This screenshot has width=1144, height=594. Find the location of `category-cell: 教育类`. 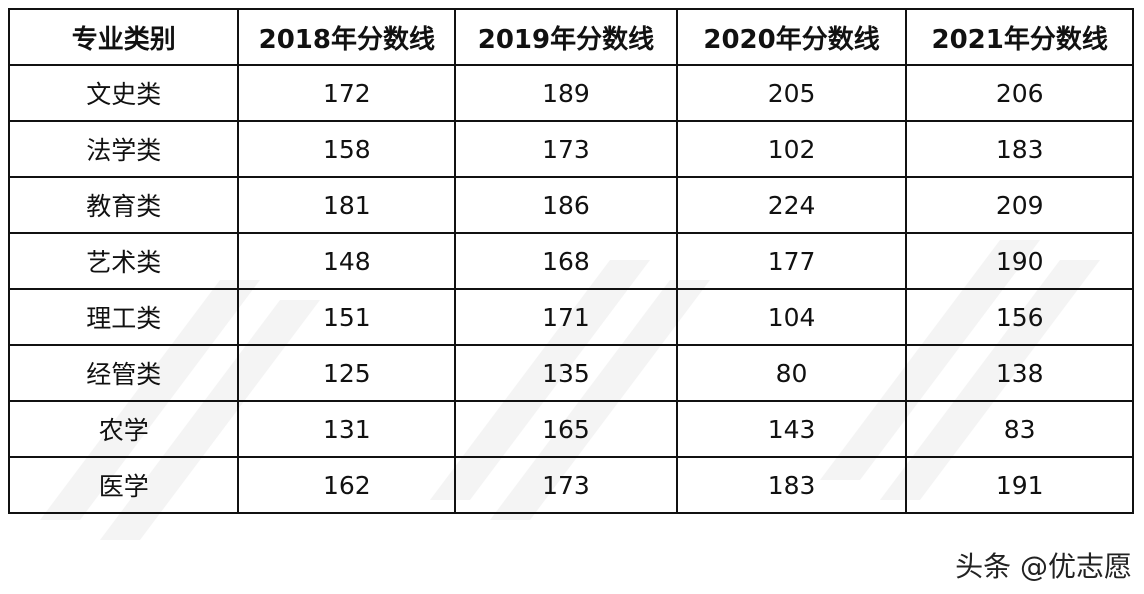

category-cell: 教育类 is located at coordinates (123, 205).